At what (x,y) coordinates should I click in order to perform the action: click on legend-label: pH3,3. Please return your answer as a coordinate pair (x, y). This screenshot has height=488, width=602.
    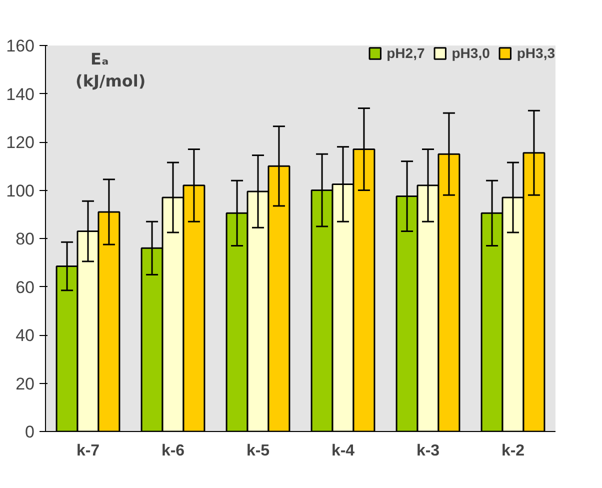
    Looking at the image, I should click on (535, 53).